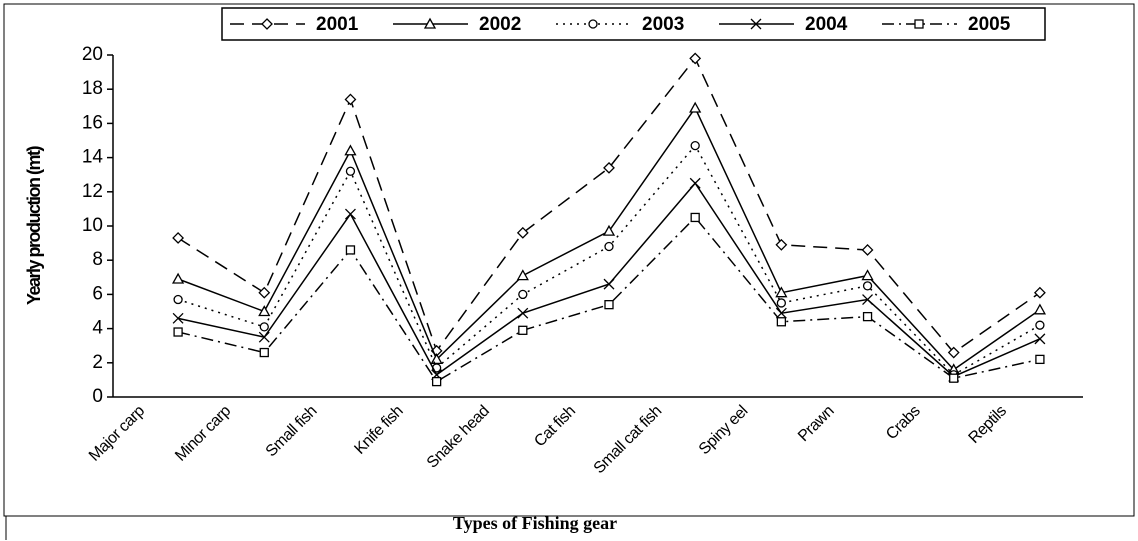 The width and height of the screenshot is (1138, 541). Describe the element at coordinates (92, 225) in the screenshot. I see `y-tick-label: 10` at that location.